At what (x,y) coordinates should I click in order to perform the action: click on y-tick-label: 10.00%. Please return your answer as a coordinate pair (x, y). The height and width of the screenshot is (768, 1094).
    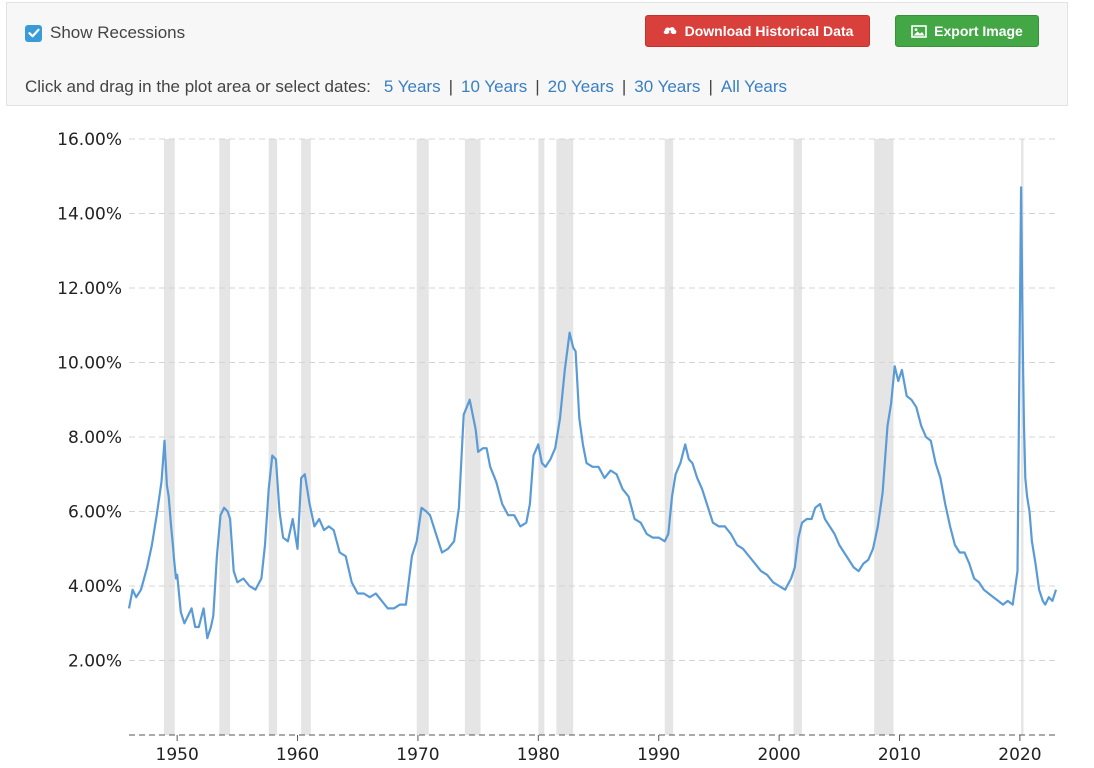
    Looking at the image, I should click on (89, 364).